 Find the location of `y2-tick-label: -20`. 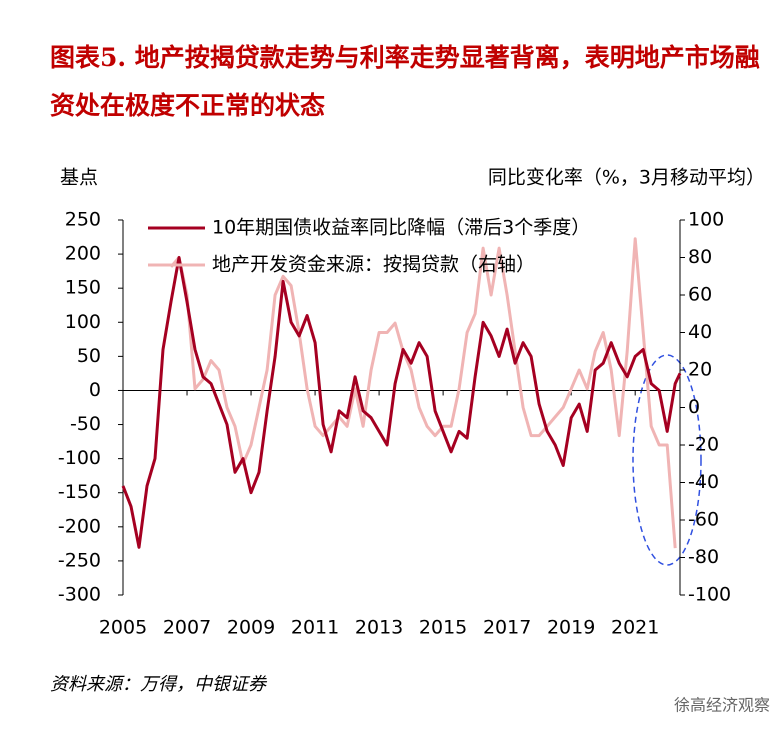

y2-tick-label: -20 is located at coordinates (703, 445).